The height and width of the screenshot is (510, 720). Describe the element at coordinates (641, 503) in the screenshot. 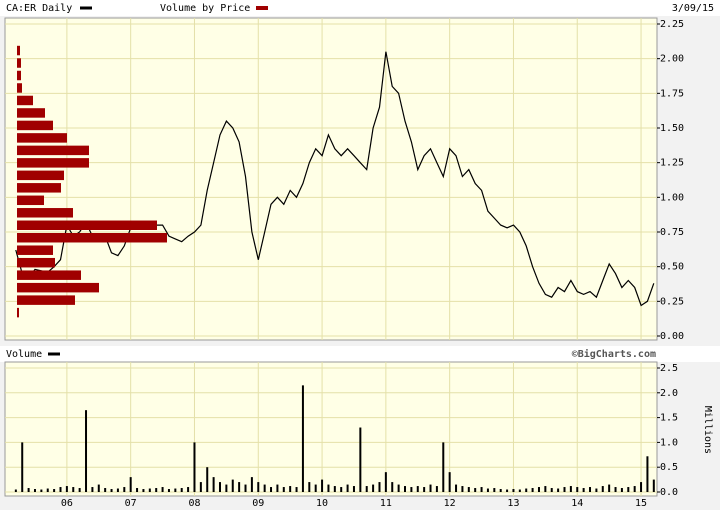

I see `x-tick-label: 15` at that location.